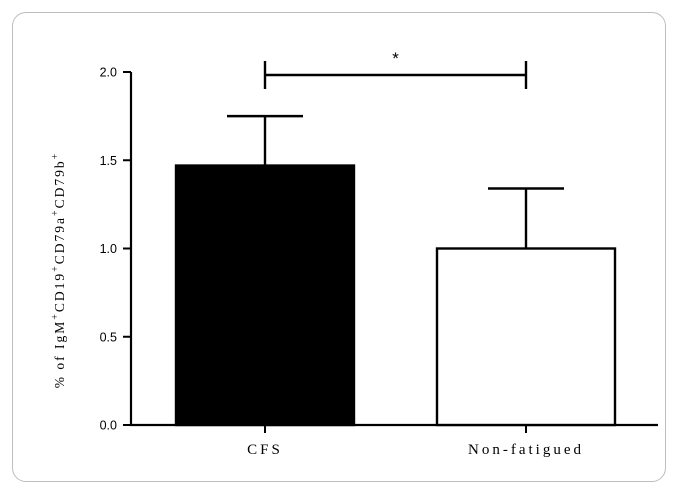  I want to click on y-axis-label-part: % of IgM, so click(59, 354).